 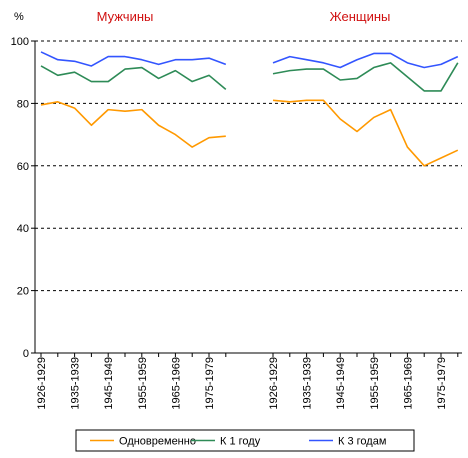 What do you see at coordinates (125, 16) in the screenshot?
I see `panel-title: Мужчины` at bounding box center [125, 16].